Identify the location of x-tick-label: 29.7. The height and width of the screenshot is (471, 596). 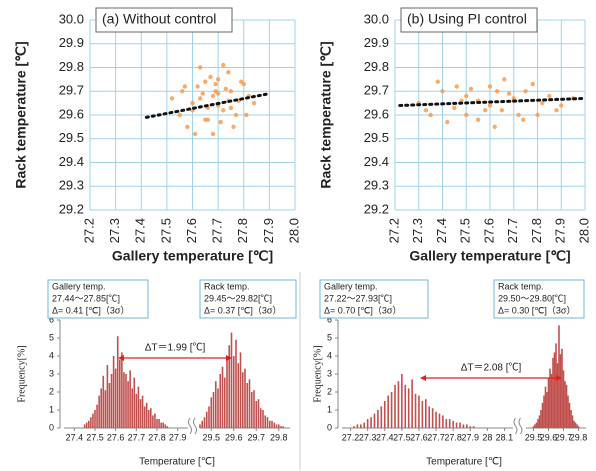
(256, 437).